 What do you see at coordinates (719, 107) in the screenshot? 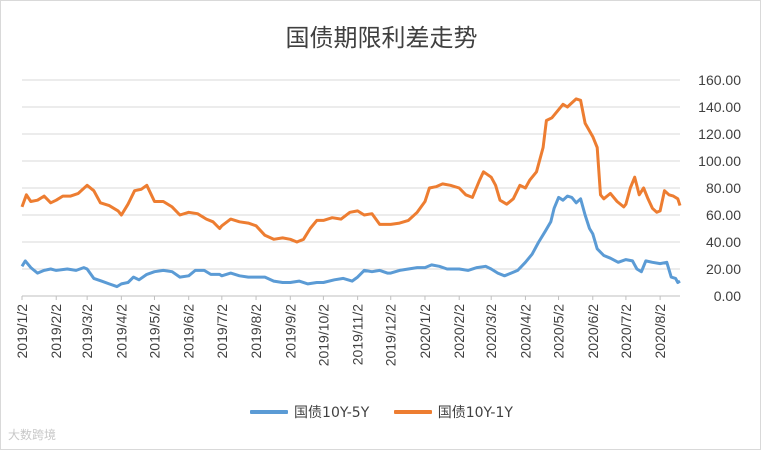
I see `y-tick-label: 140.00` at bounding box center [719, 107].